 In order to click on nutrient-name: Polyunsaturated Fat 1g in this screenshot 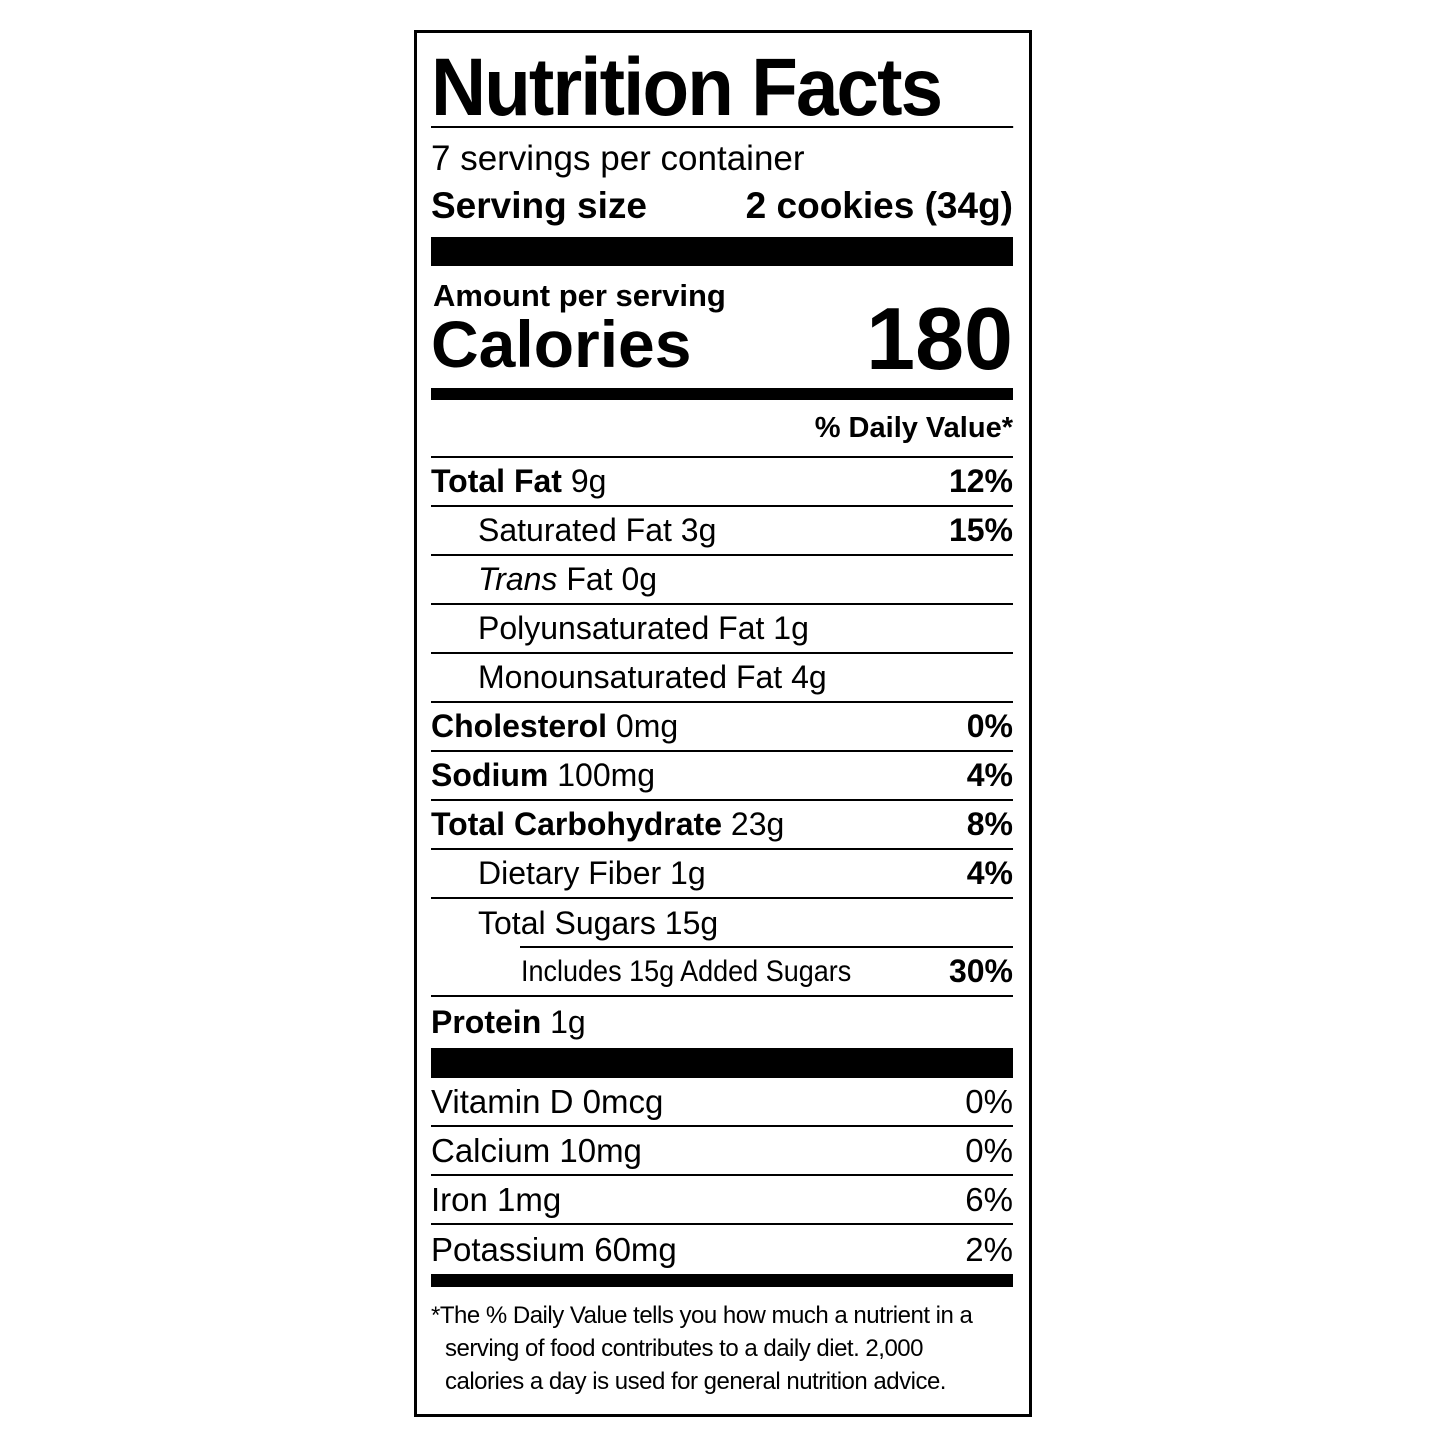, I will do `click(643, 628)`.